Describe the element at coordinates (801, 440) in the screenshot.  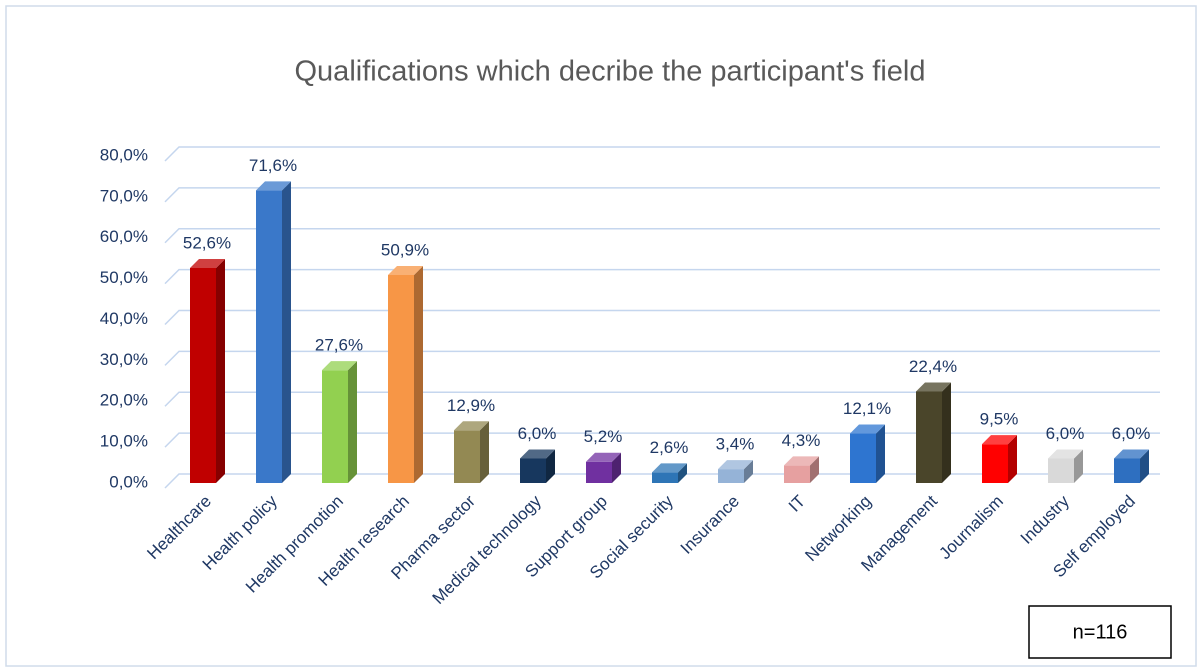
I see `data-label: 4,3%` at that location.